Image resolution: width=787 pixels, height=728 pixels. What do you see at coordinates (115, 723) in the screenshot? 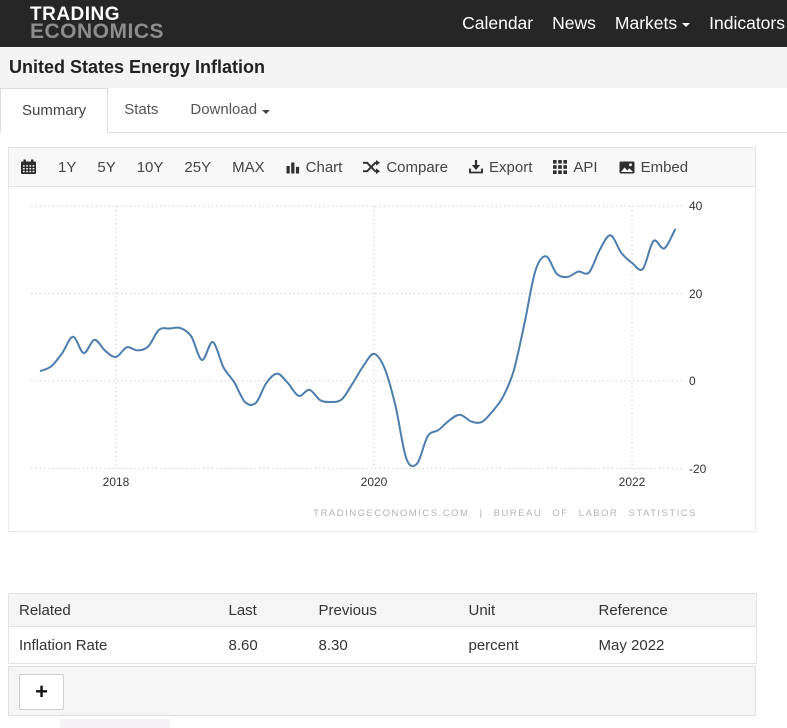
I see `partial-cropped-element` at bounding box center [115, 723].